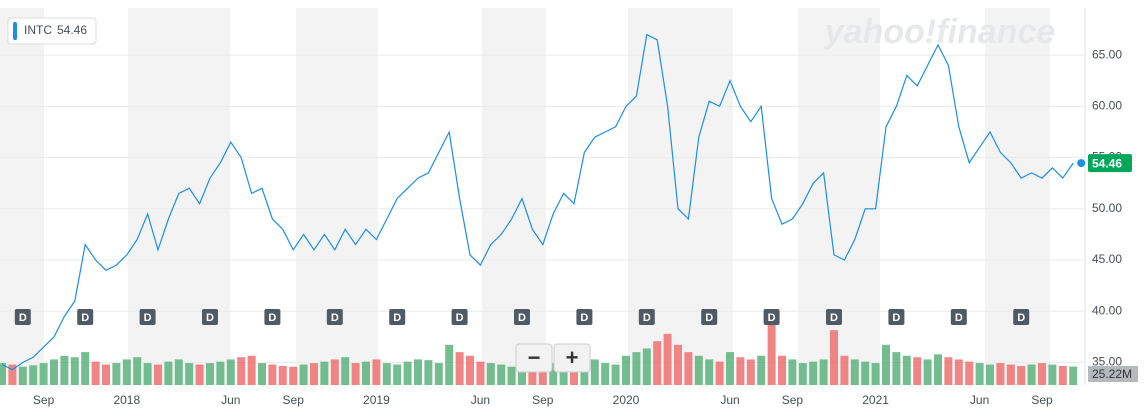  I want to click on last-value-label: 54.46, so click(1107, 163).